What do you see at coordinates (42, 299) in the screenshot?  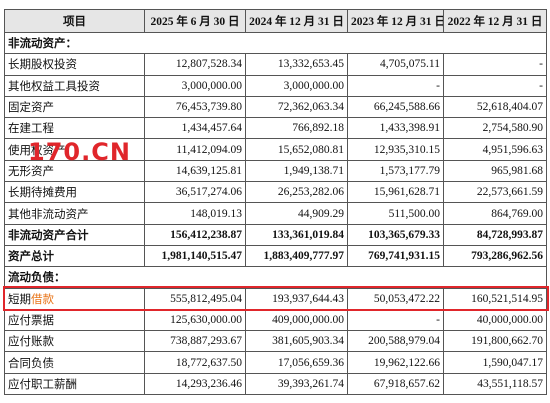 I see `label-part: 借款` at bounding box center [42, 299].